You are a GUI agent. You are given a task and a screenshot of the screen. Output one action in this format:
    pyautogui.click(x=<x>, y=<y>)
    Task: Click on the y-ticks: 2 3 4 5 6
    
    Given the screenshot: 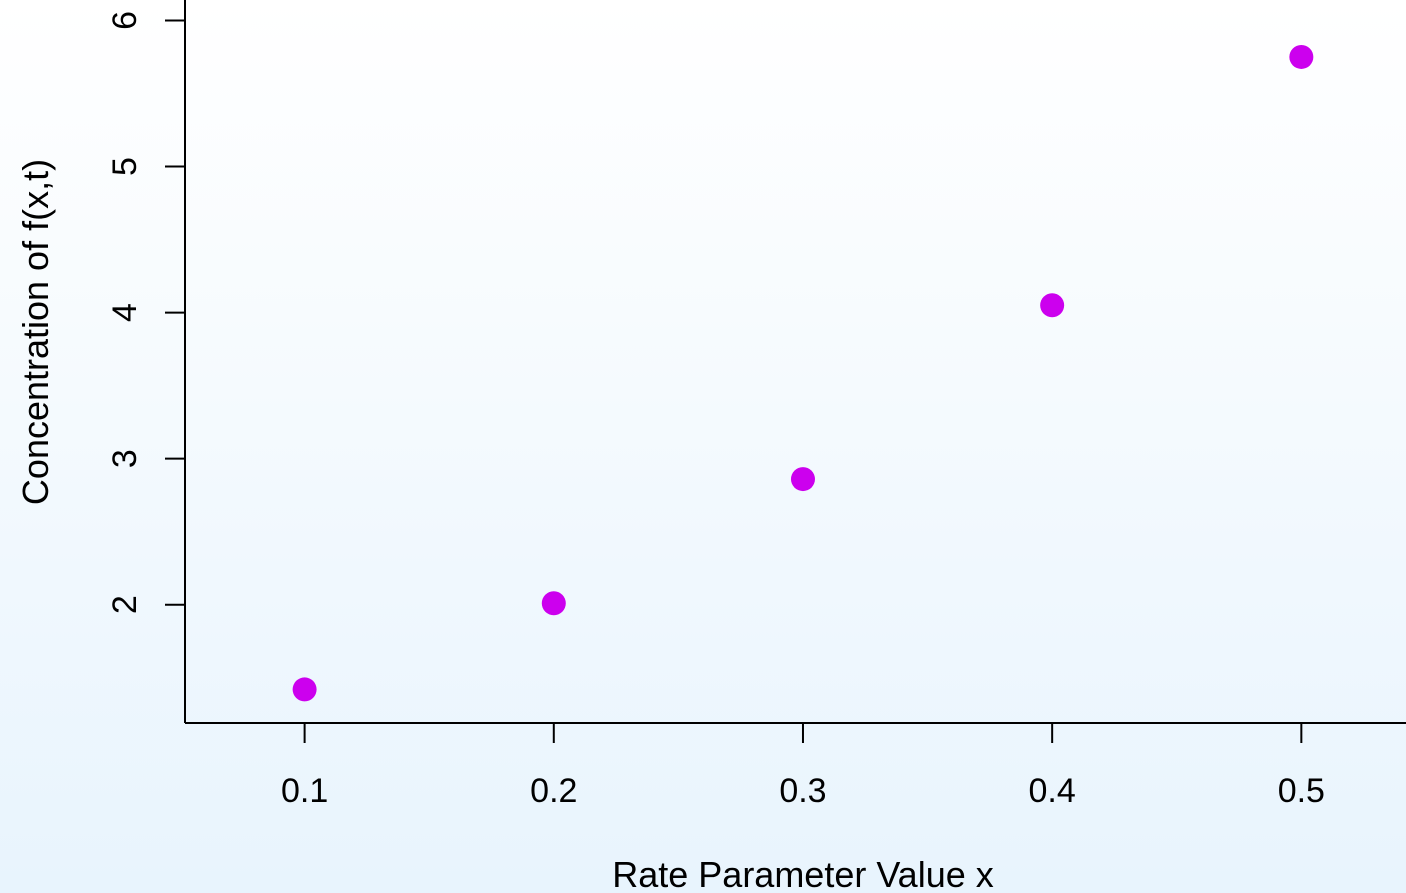 What is the action you would take?
    pyautogui.click(x=145, y=312)
    